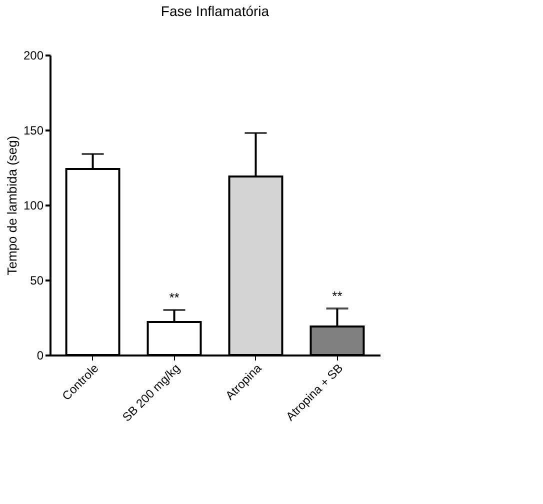  I want to click on y-tick-label: 100, so click(33, 205).